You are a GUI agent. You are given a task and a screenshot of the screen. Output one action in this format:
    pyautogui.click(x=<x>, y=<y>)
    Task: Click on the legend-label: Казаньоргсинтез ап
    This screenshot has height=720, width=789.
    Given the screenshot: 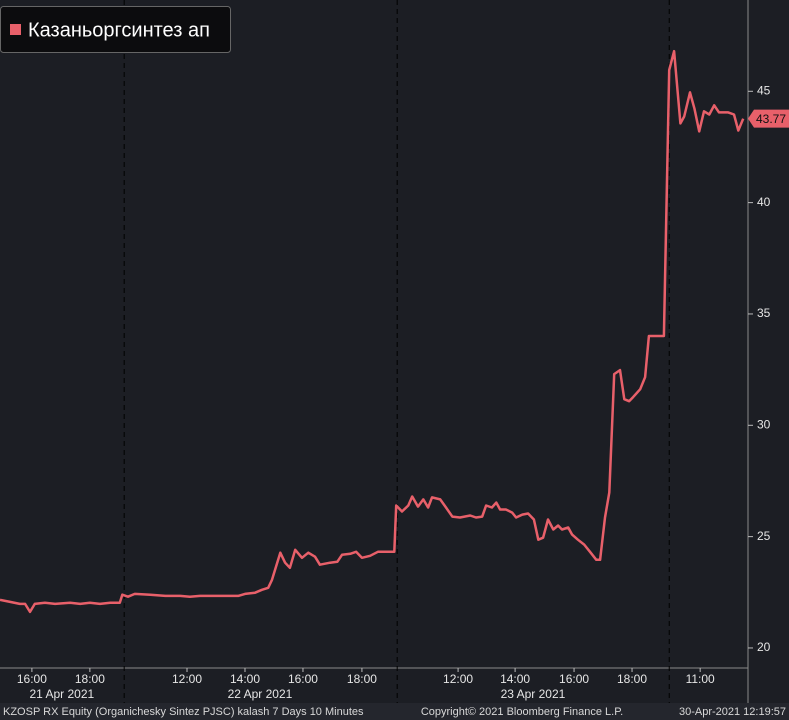 What is the action you would take?
    pyautogui.click(x=119, y=30)
    